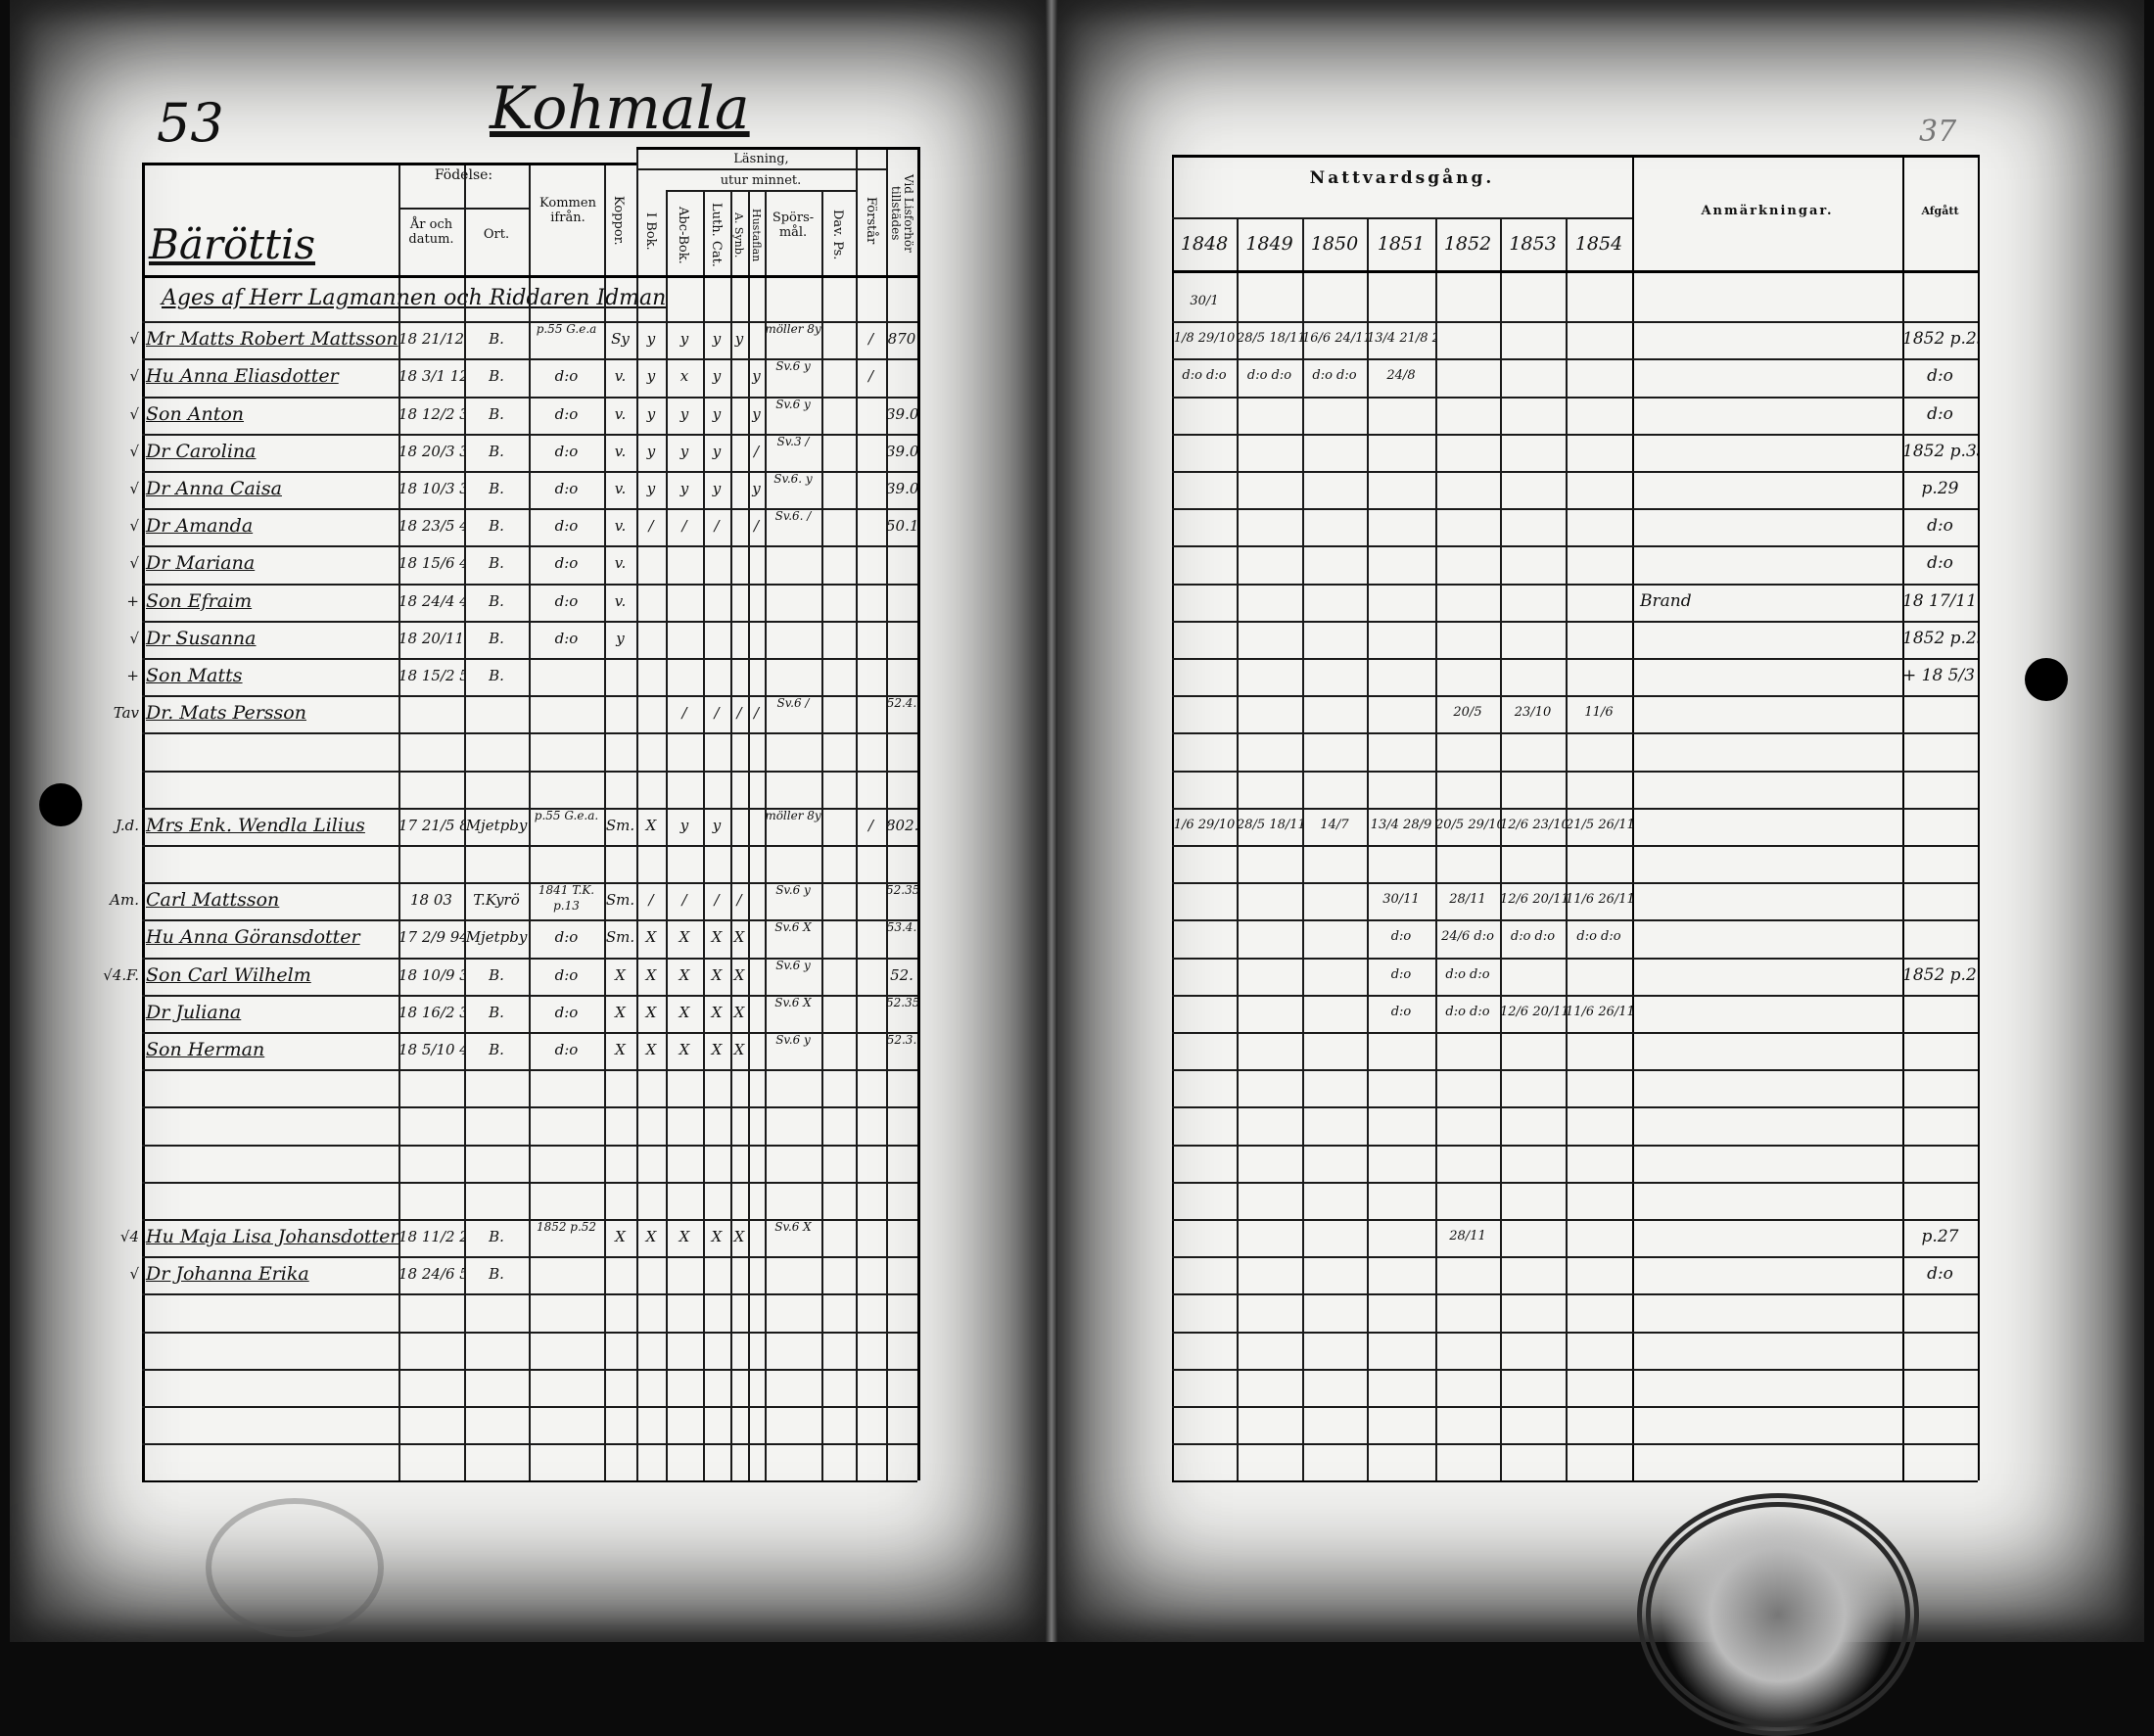  I want to click on header-fodelse: Födelse:, so click(463, 175).